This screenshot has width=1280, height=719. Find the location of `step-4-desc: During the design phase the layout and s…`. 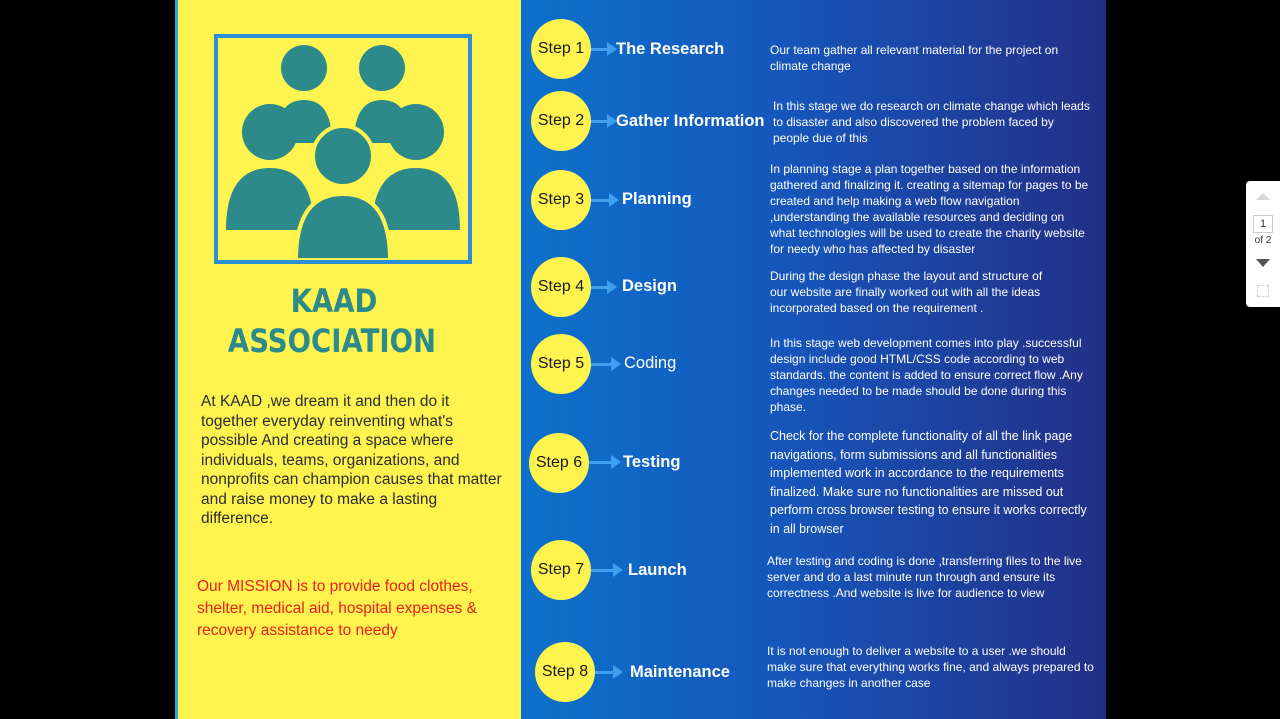

step-4-desc: During the design phase the layout and s… is located at coordinates (906, 292).